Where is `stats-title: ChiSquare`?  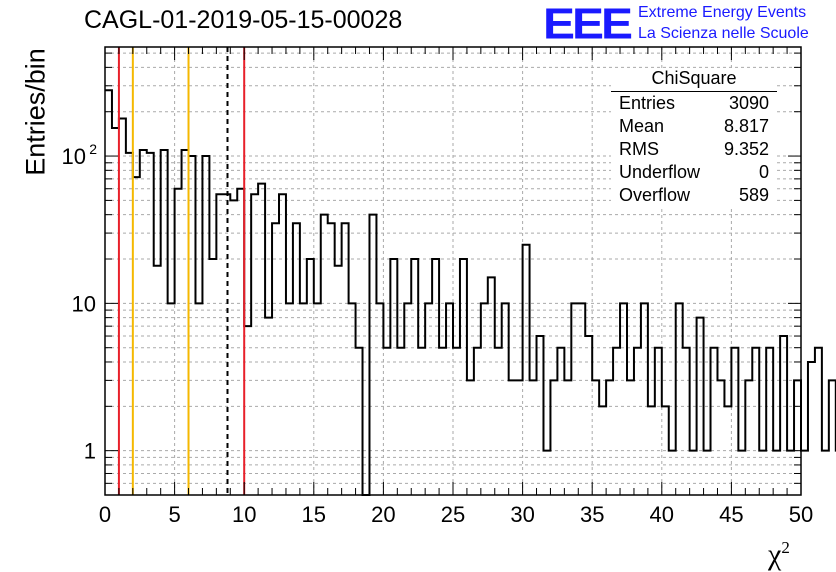 stats-title: ChiSquare is located at coordinates (694, 78).